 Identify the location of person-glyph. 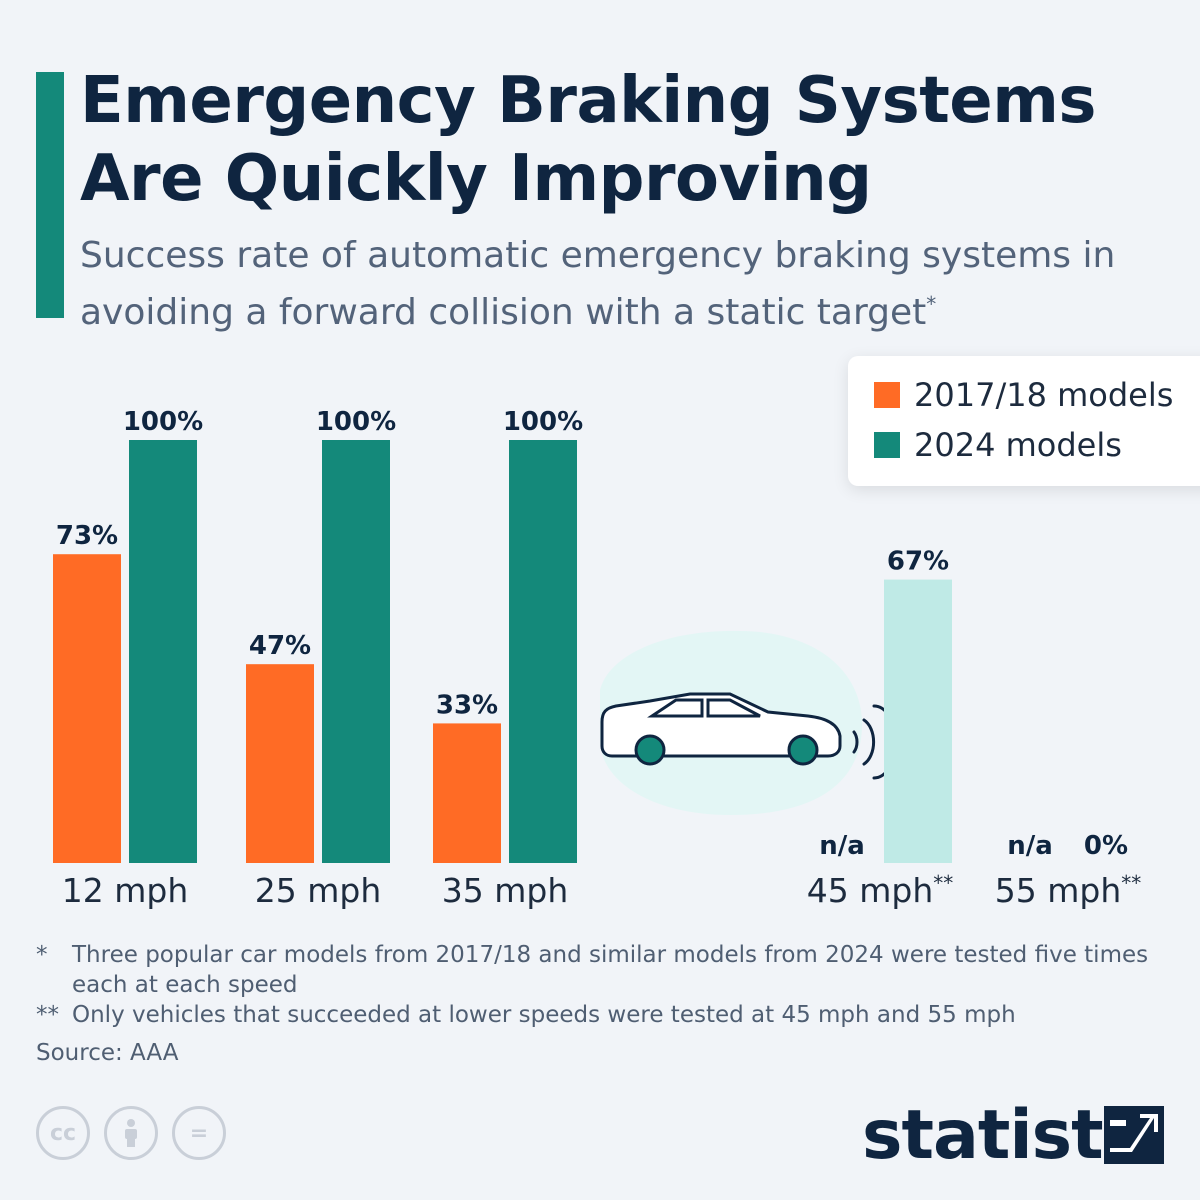
(131, 1133).